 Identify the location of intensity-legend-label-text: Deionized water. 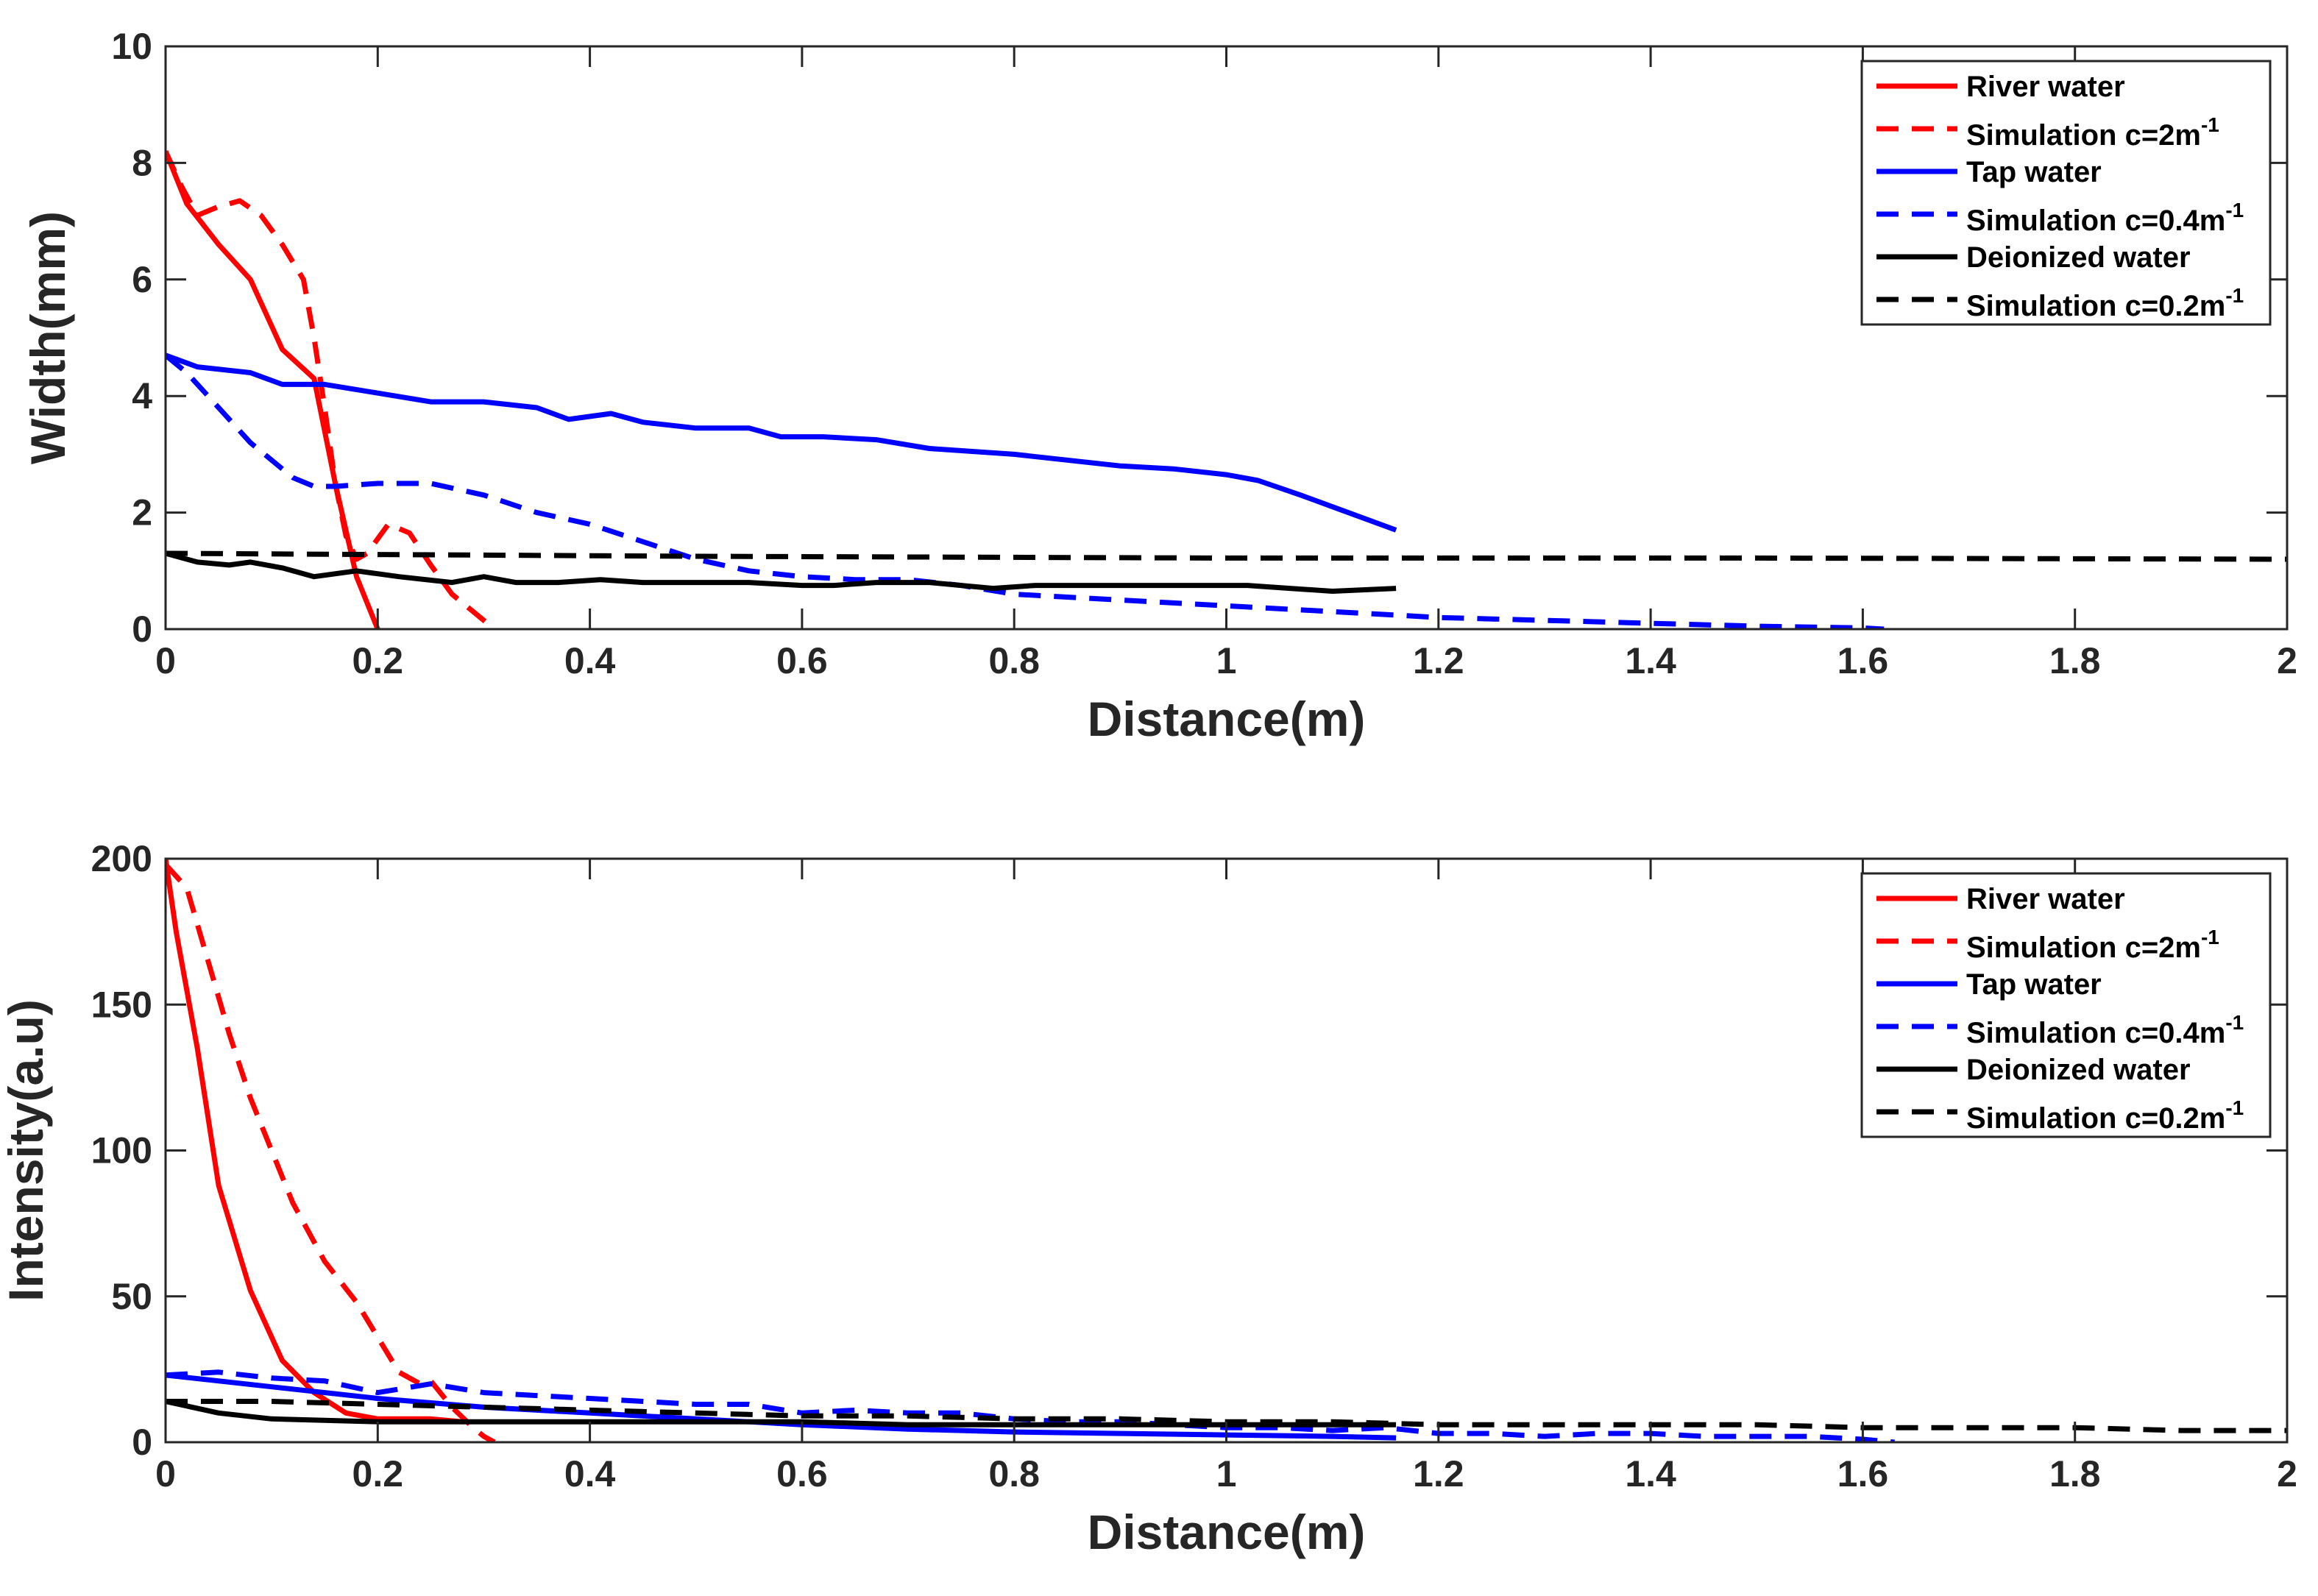
(2078, 1070).